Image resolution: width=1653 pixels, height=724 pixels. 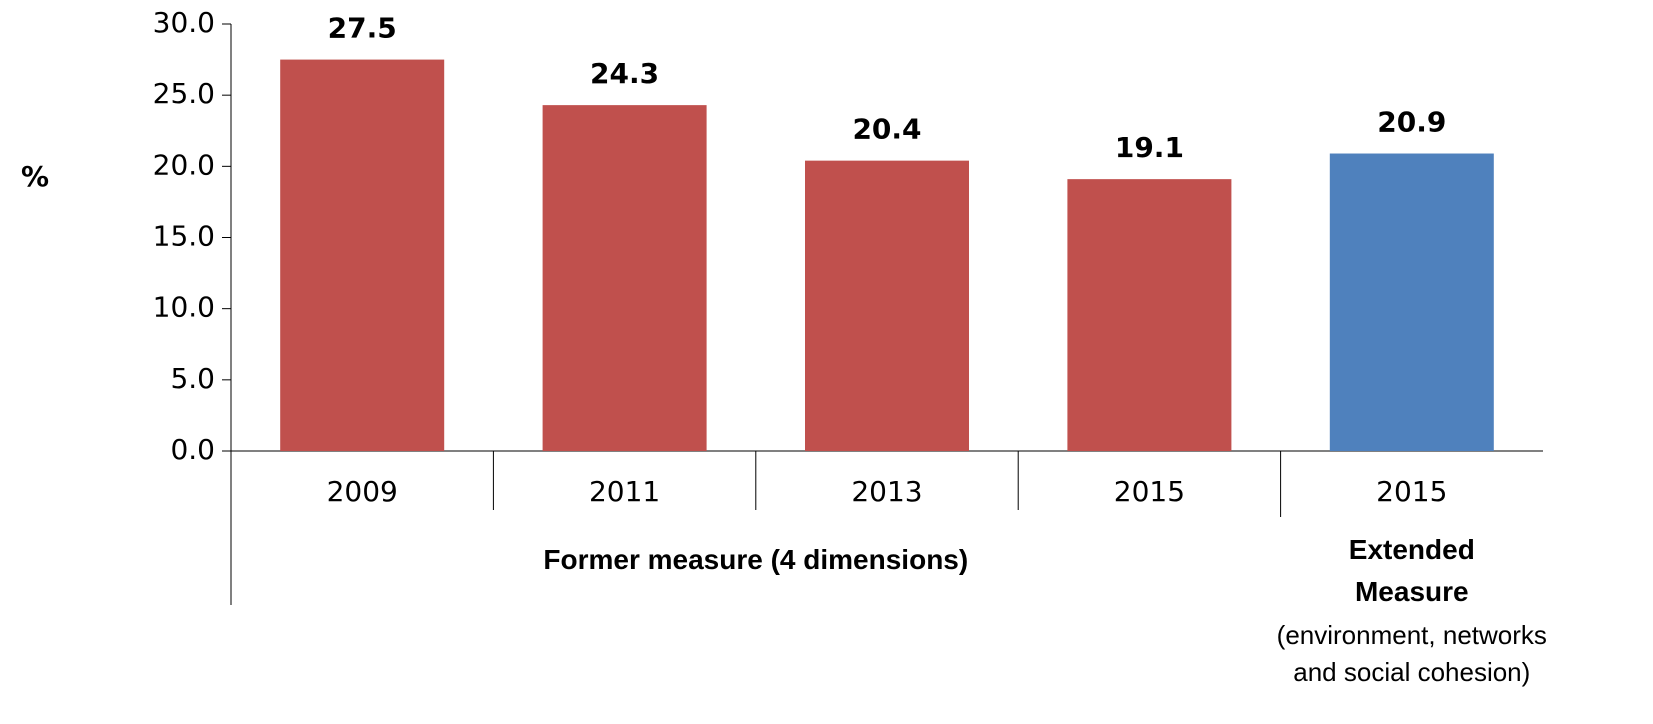 I want to click on y-axis-label: %, so click(x=35, y=176).